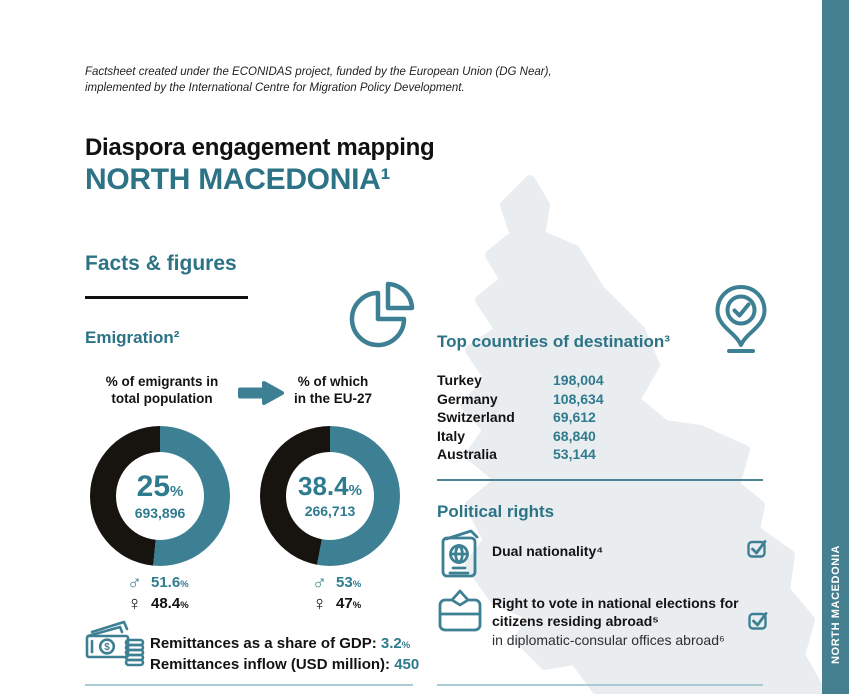  What do you see at coordinates (261, 393) in the screenshot?
I see `arrow-right-icon` at bounding box center [261, 393].